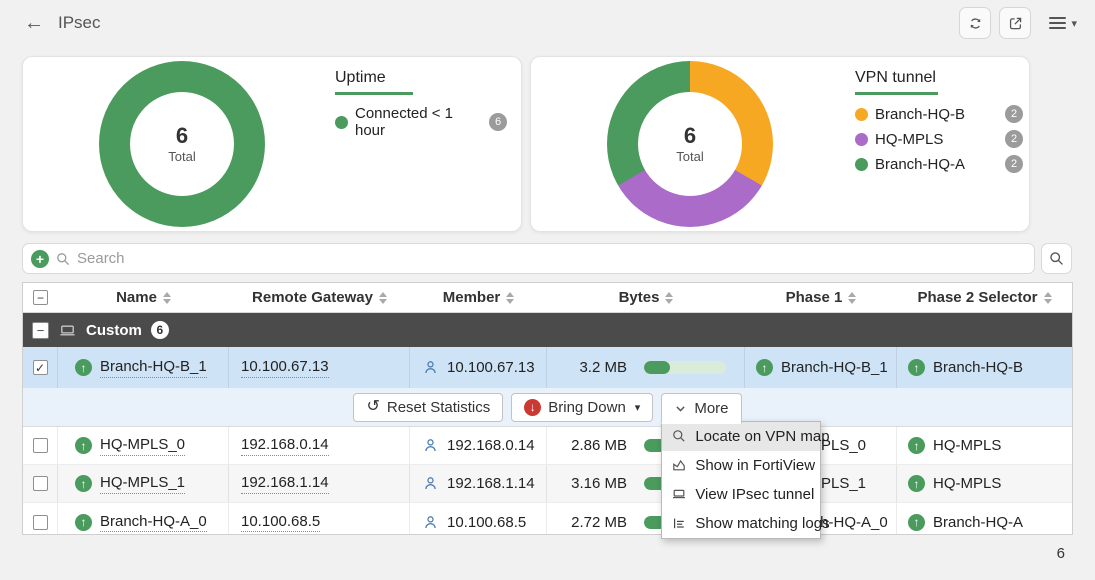  I want to click on remote-gateway-value: 10.100.67.13, so click(285, 367).